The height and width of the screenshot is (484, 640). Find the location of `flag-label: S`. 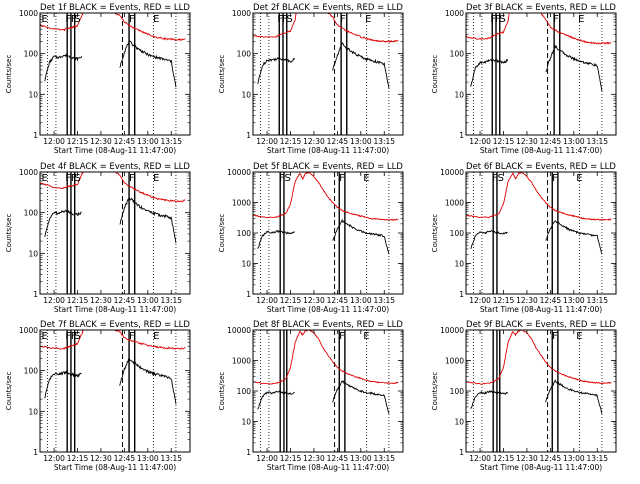

flag-label: S is located at coordinates (289, 19).